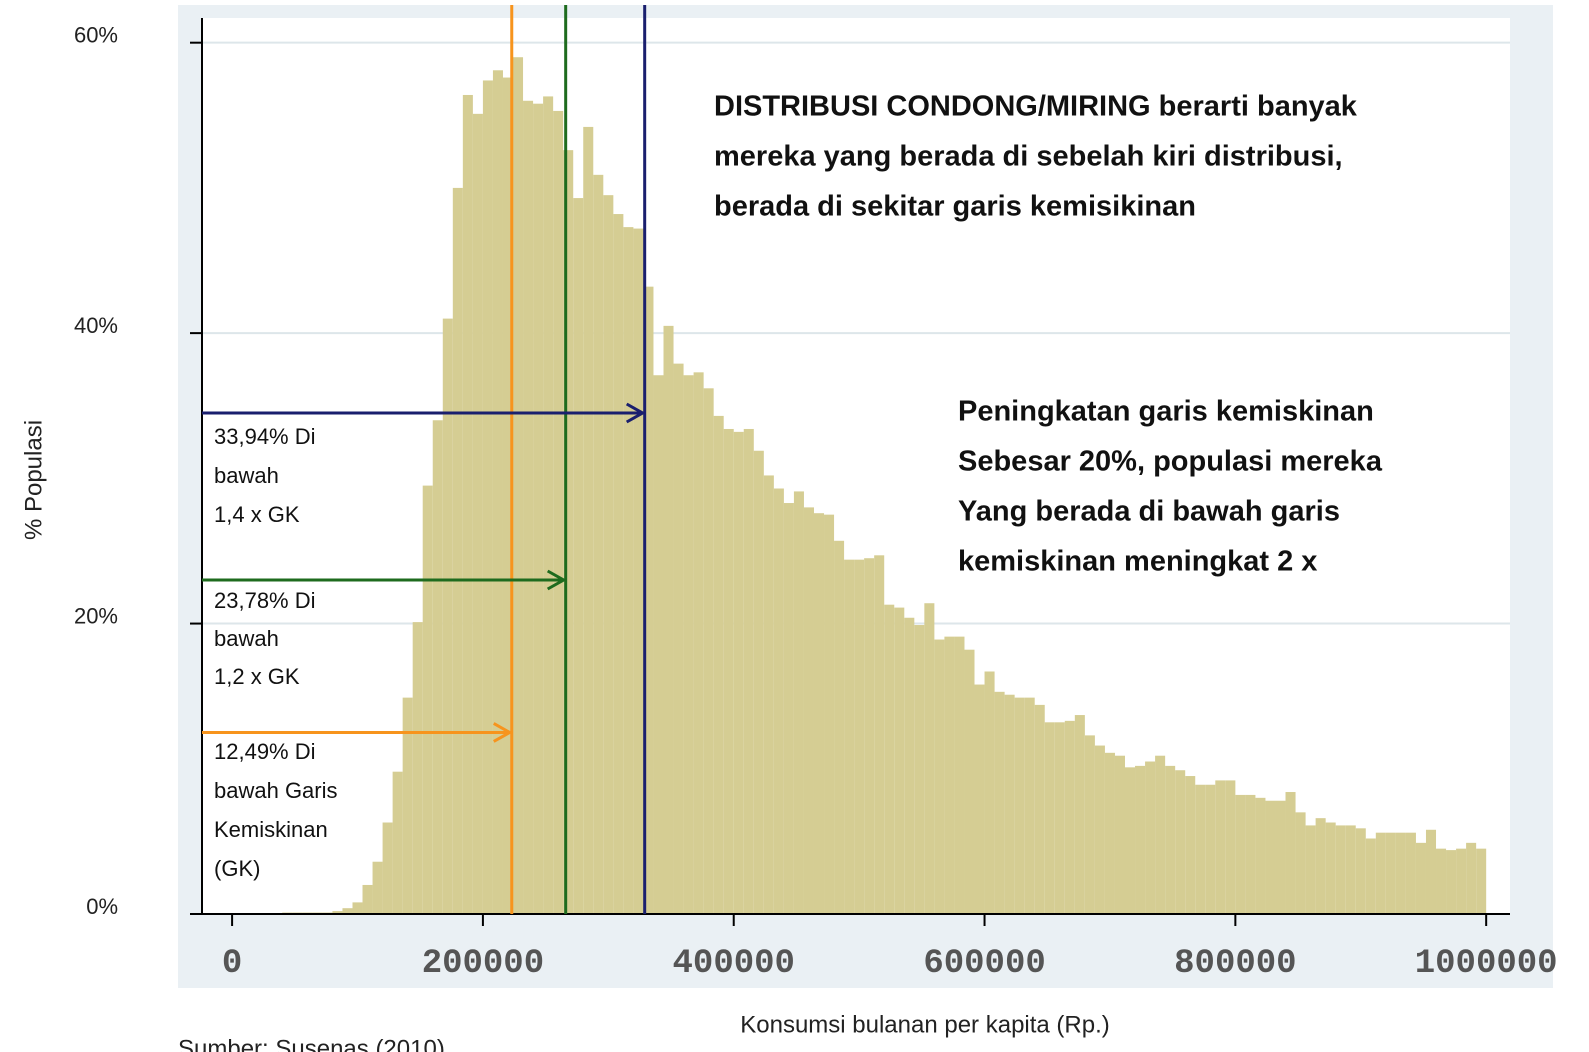 The image size is (1589, 1052). I want to click on annotation: Sebesar 20%, populasi mereka, so click(1170, 462).